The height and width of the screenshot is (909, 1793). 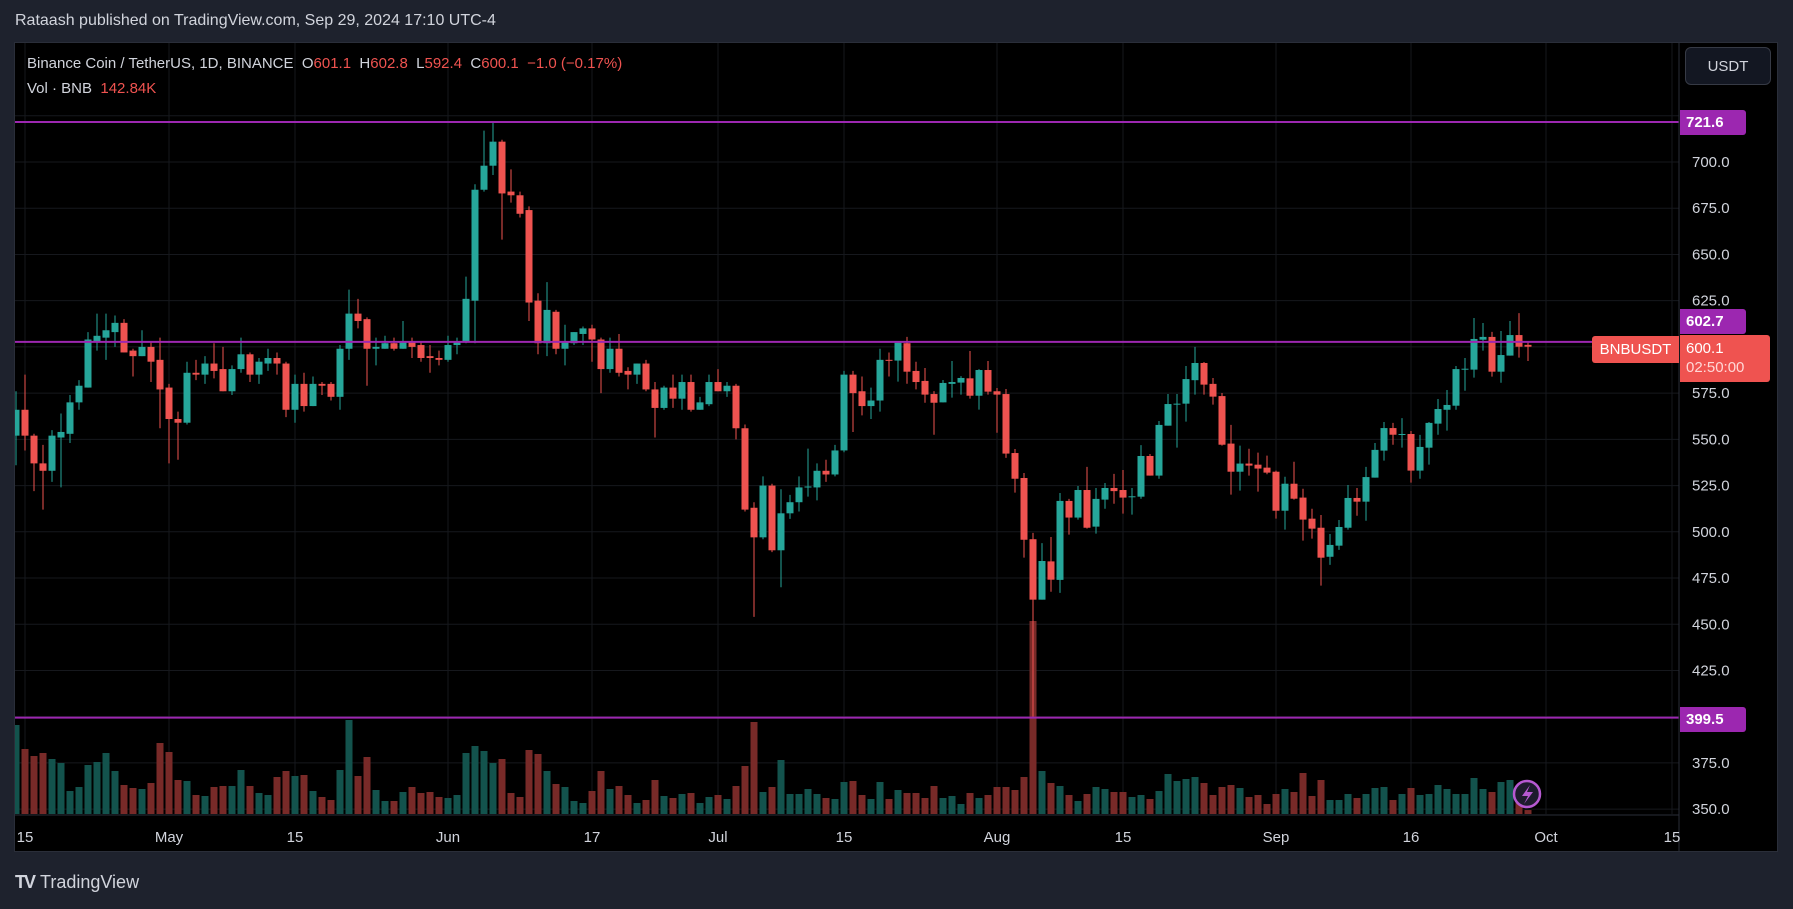 I want to click on y-tick-label: 700.0, so click(x=1711, y=162).